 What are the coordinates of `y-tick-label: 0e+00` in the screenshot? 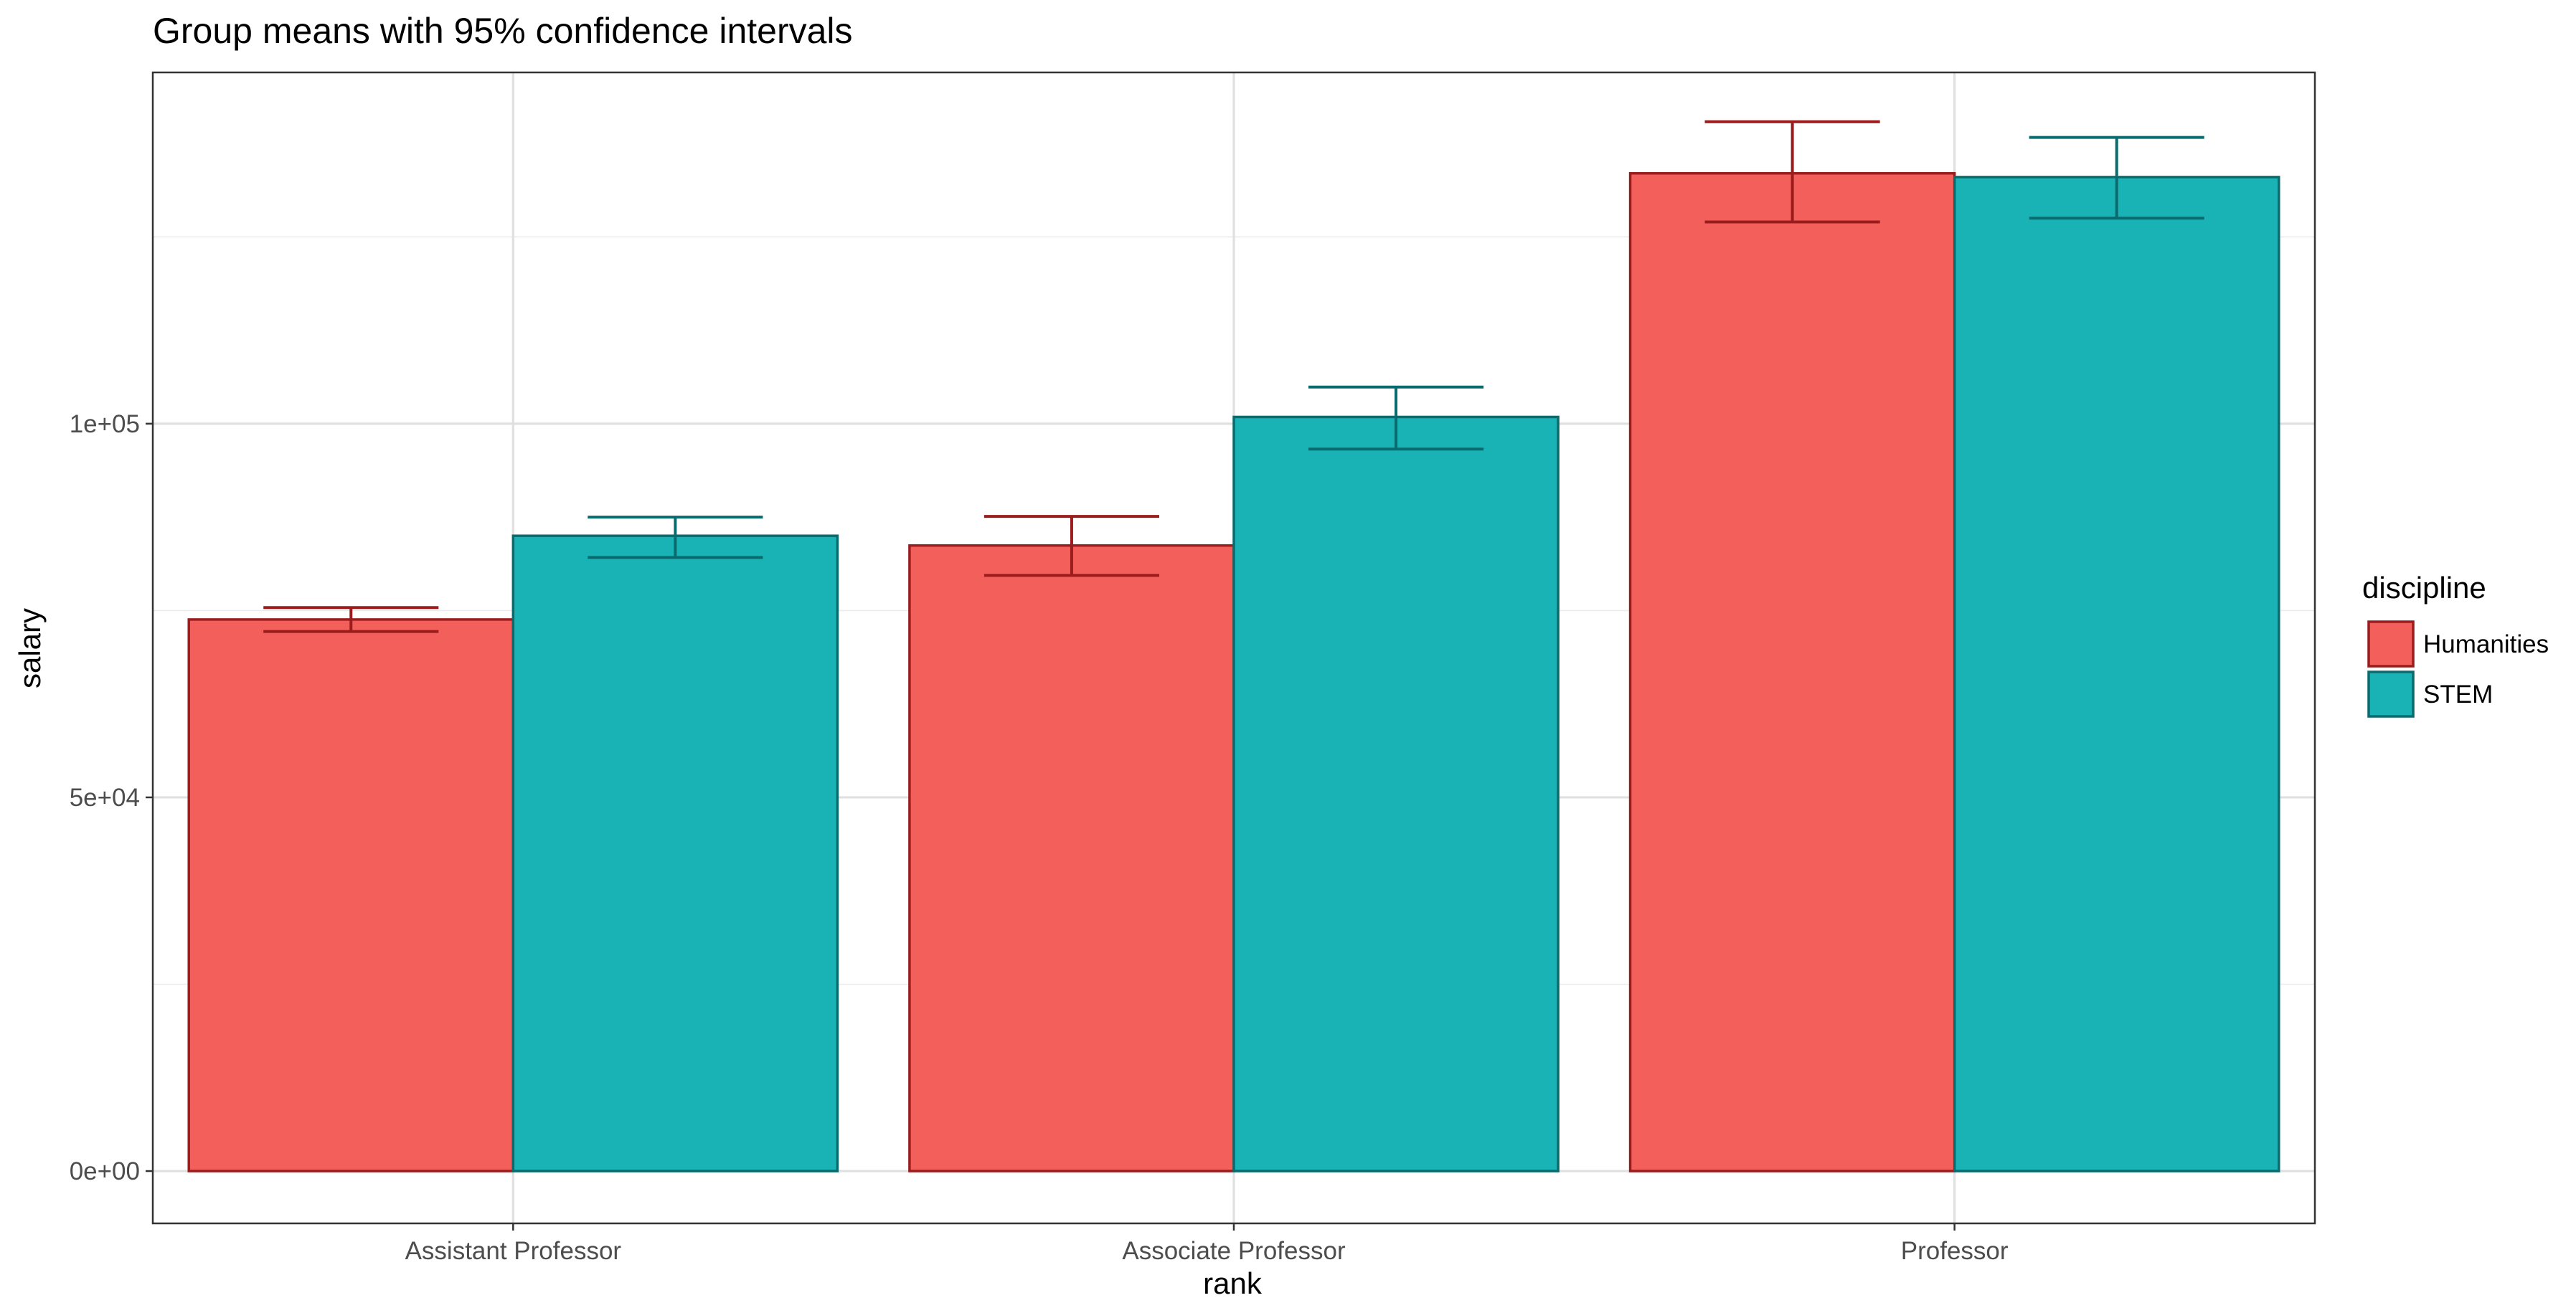 It's located at (105, 1171).